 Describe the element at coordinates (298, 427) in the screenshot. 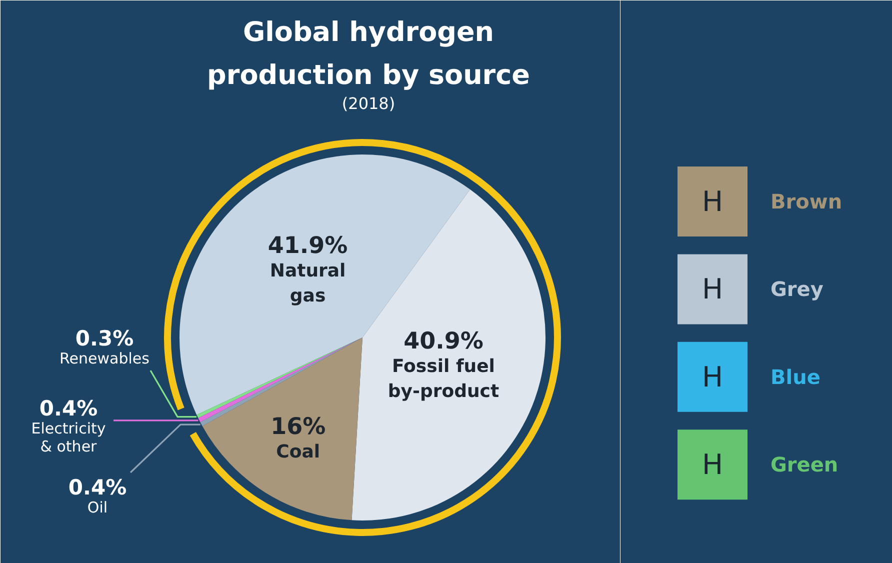

I see `data-label: 16%` at that location.